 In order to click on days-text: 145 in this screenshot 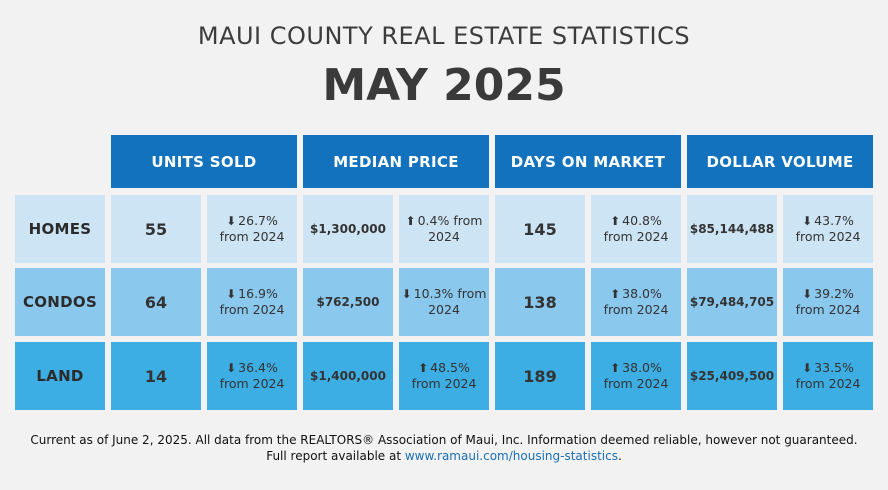, I will do `click(540, 229)`.